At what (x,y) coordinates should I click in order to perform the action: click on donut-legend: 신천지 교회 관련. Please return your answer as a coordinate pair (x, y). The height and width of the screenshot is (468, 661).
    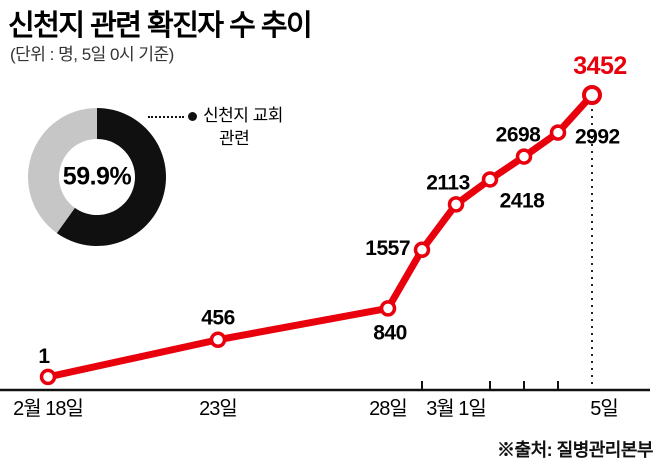
    Looking at the image, I should click on (215, 127).